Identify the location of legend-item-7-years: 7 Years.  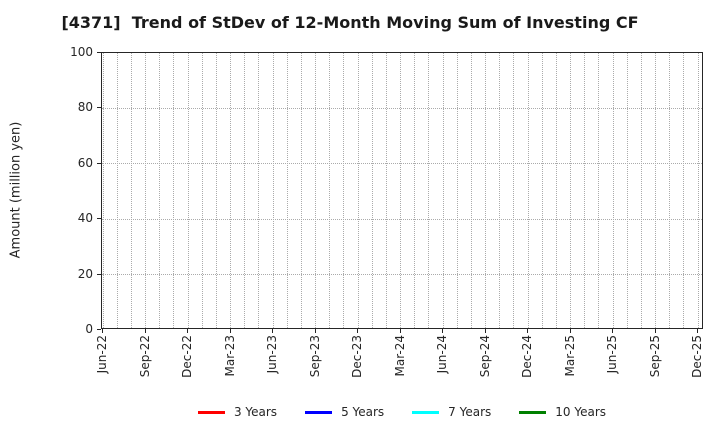
(451, 412).